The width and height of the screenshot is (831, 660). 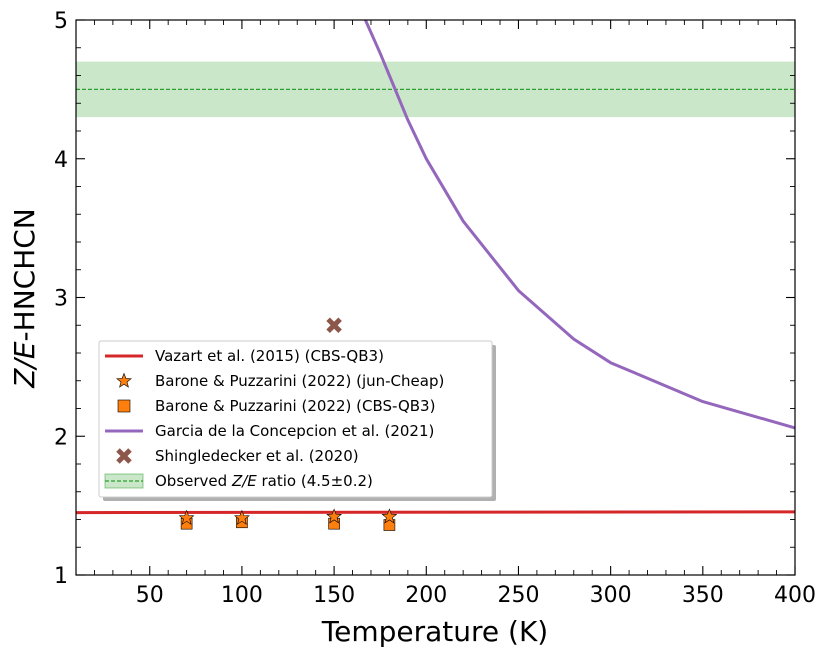 I want to click on y-axis-title: Z/E-HNCHCN, so click(x=24, y=298).